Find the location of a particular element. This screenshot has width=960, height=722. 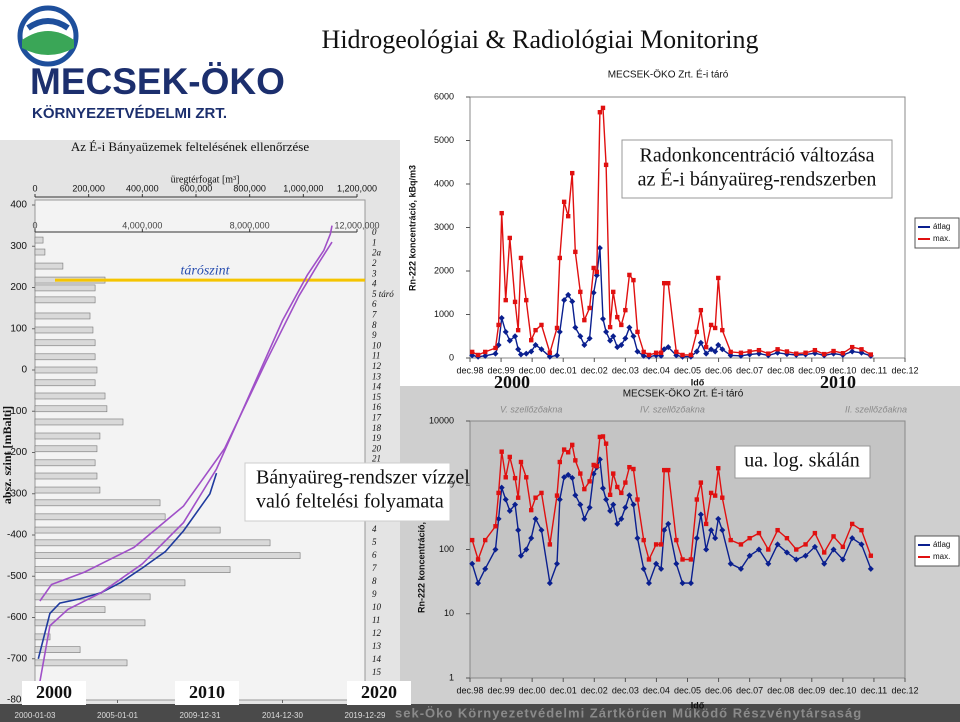

level-label: 19 is located at coordinates (377, 438).